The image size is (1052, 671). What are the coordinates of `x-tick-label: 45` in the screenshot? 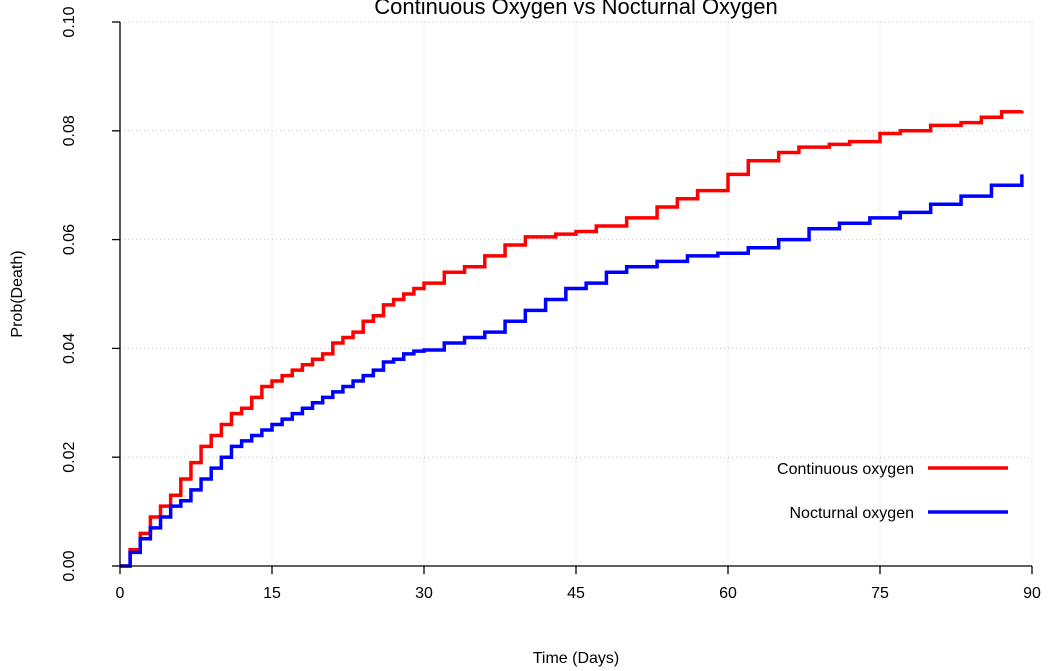 It's located at (576, 593).